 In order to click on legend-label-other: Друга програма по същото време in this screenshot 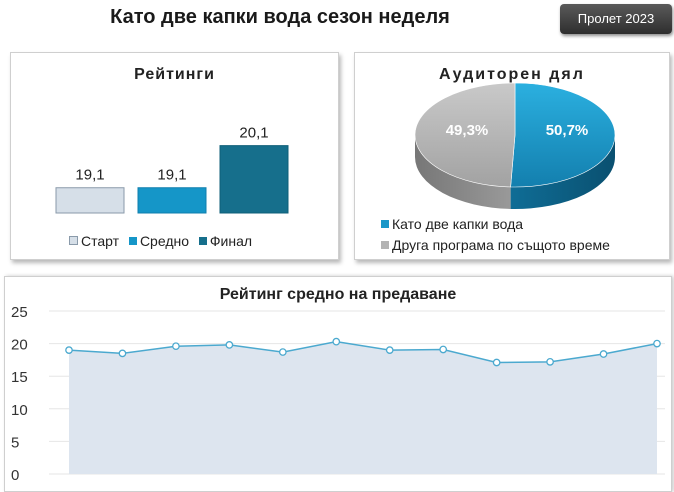, I will do `click(501, 245)`.